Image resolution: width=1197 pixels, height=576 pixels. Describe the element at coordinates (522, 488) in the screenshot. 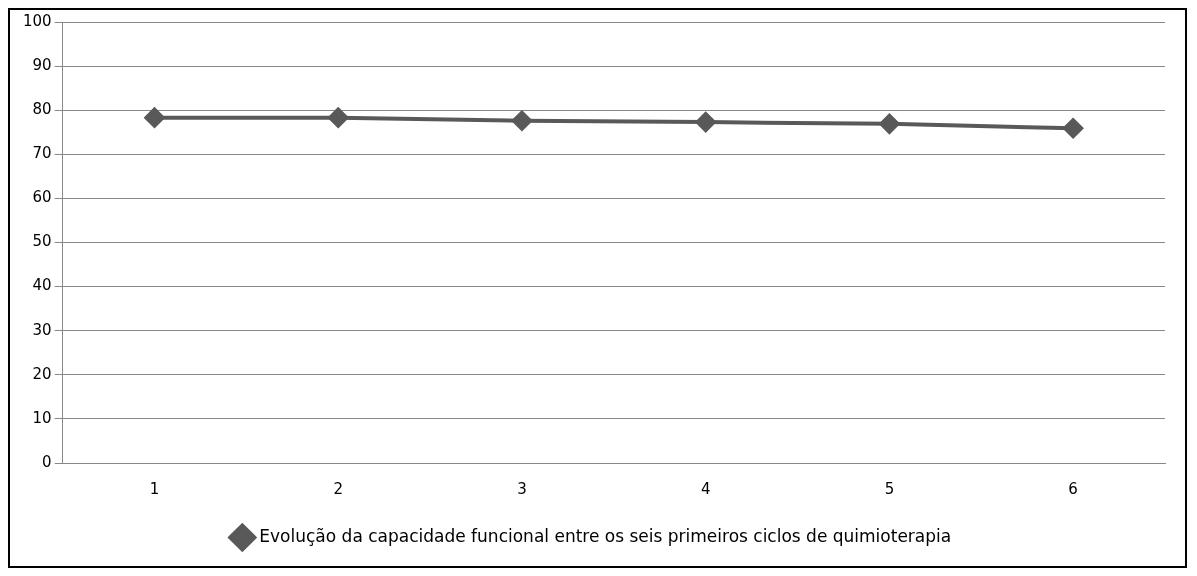

I see `x-tick-label: 3` at that location.